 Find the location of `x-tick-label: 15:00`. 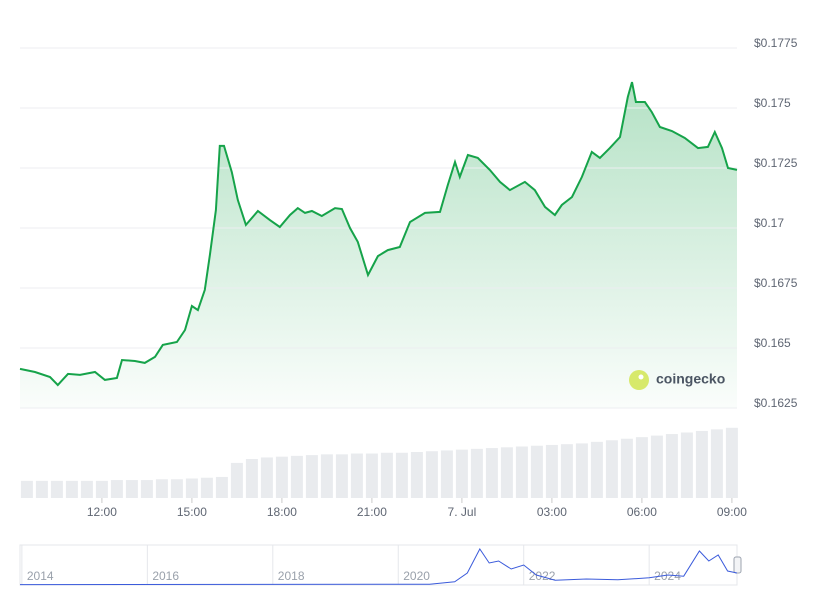

x-tick-label: 15:00 is located at coordinates (192, 512).